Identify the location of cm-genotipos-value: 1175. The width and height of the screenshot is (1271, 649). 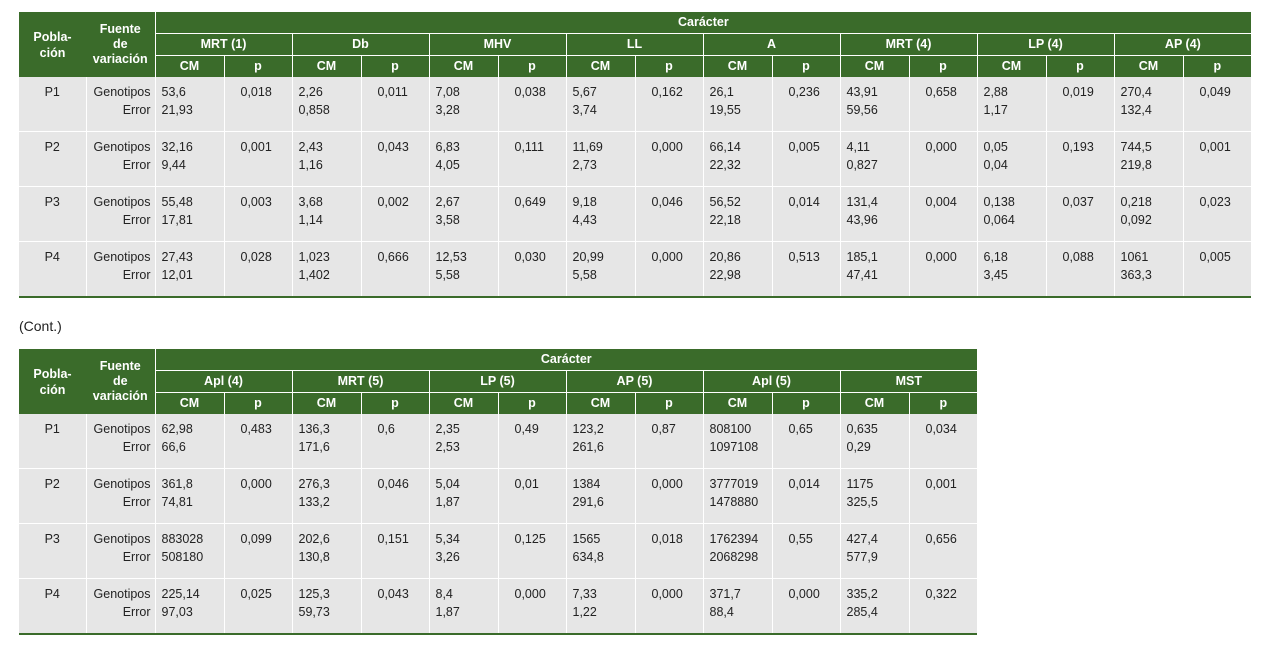
(860, 484).